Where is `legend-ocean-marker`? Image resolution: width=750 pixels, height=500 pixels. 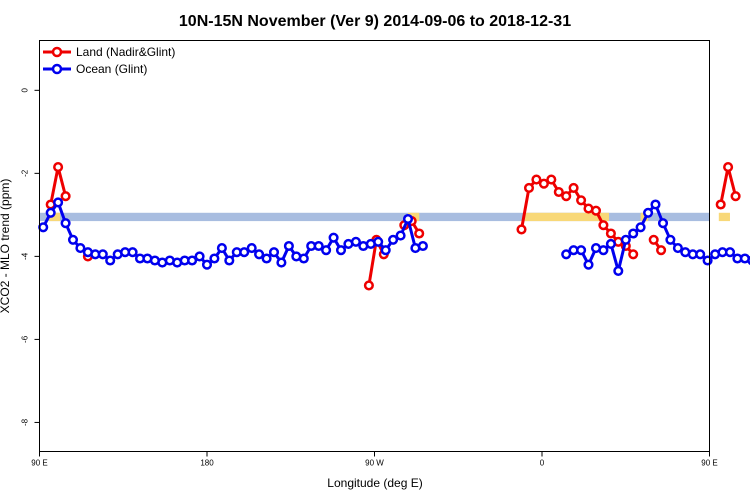 legend-ocean-marker is located at coordinates (57, 69).